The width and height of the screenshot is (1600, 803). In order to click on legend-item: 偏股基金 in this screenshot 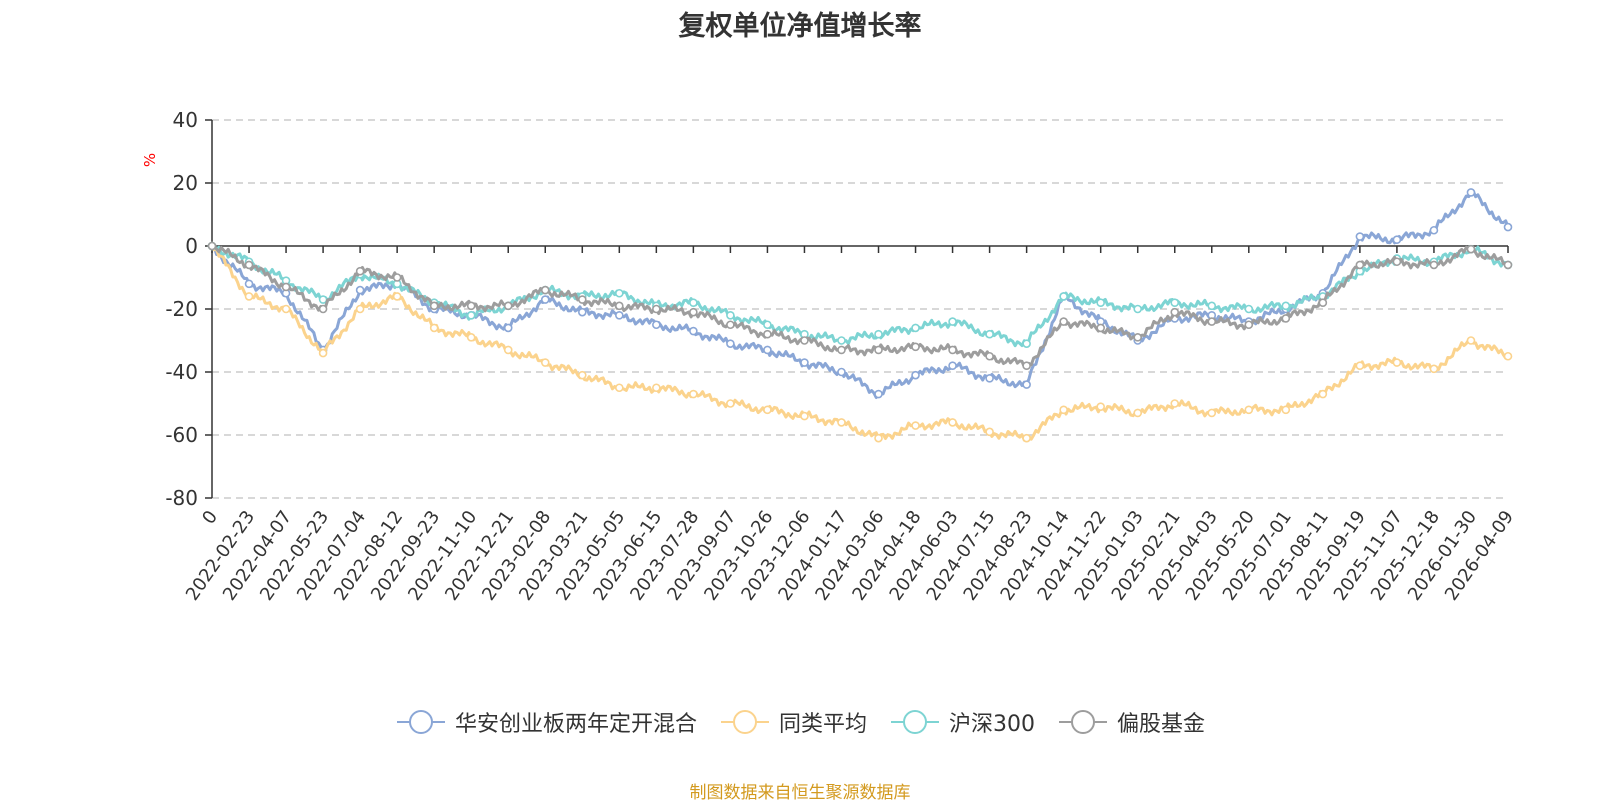, I will do `click(1131, 722)`.